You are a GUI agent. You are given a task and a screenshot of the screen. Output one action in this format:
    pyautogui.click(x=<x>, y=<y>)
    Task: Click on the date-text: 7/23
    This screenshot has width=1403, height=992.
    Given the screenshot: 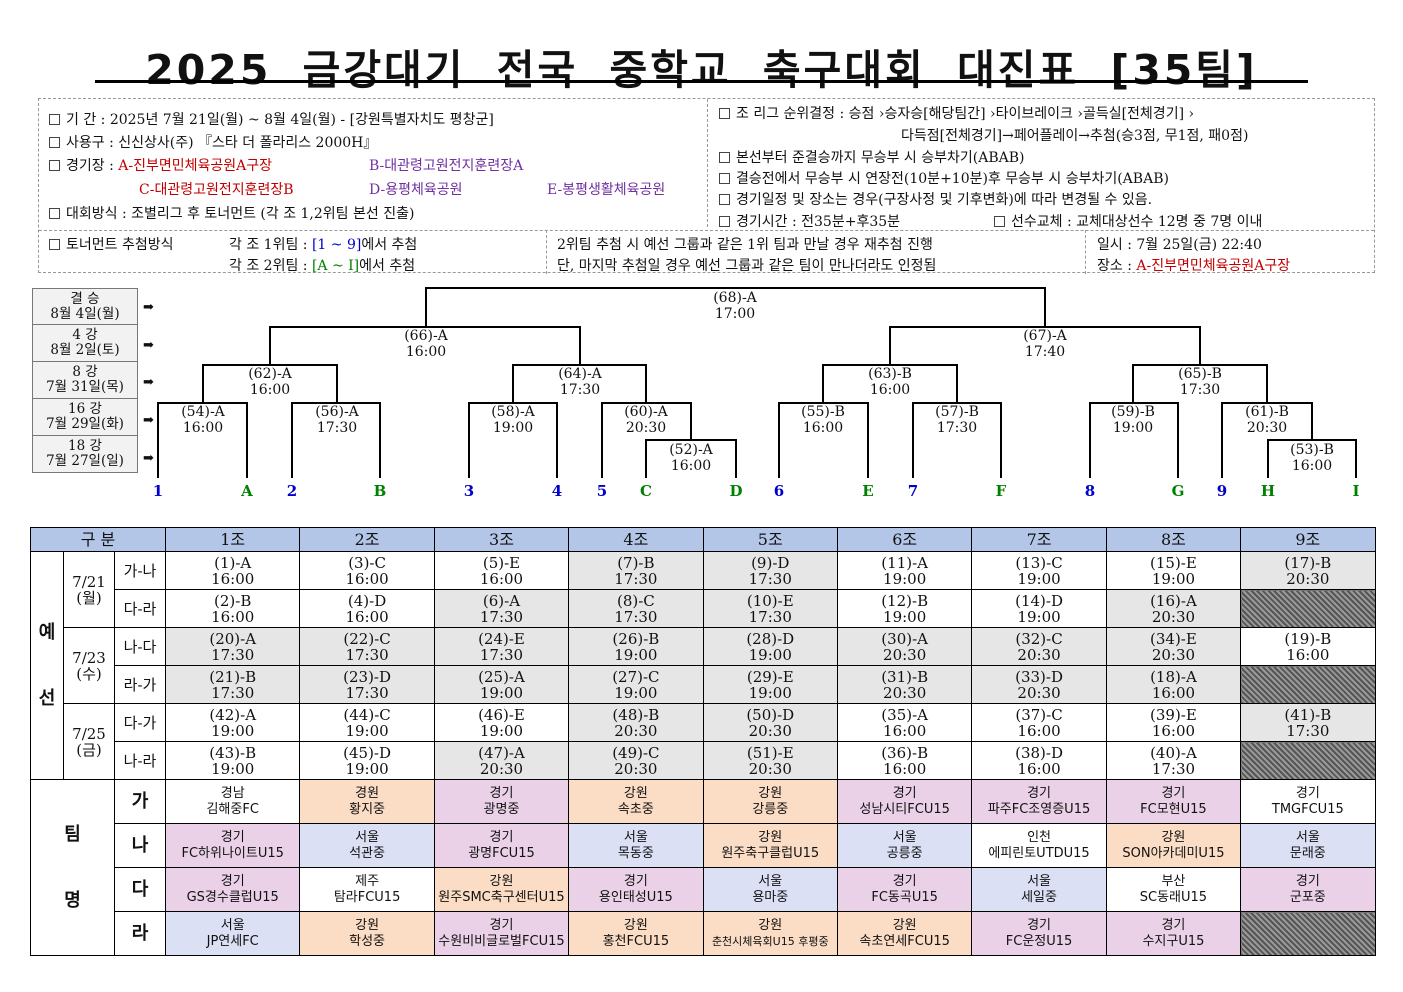 What is the action you would take?
    pyautogui.click(x=89, y=657)
    